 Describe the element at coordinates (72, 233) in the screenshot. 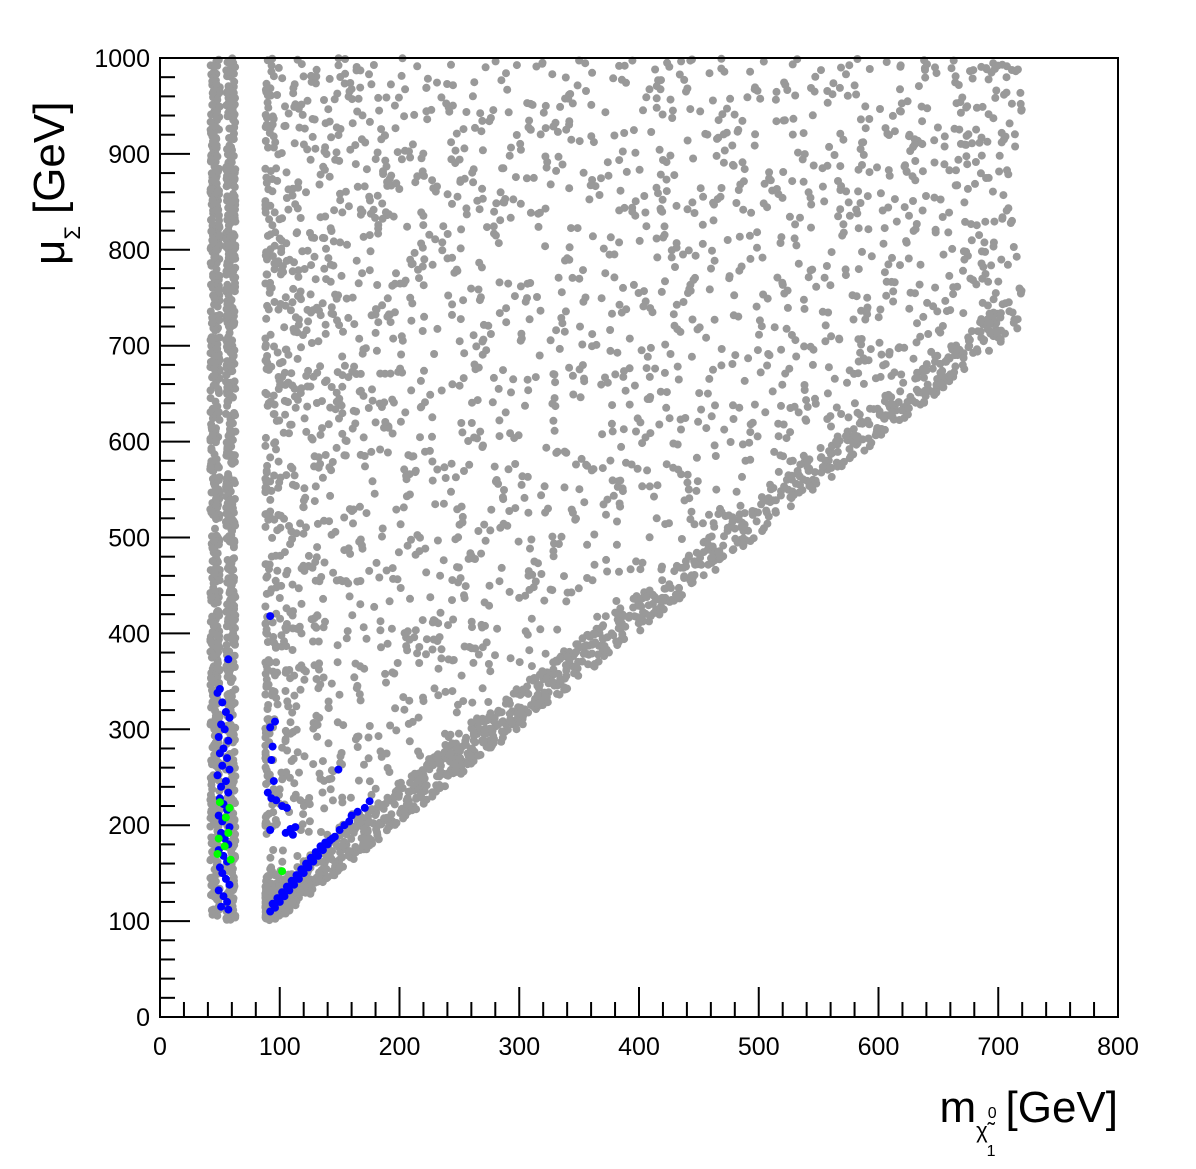

I see `y-axis-title-subscript: Σ` at that location.